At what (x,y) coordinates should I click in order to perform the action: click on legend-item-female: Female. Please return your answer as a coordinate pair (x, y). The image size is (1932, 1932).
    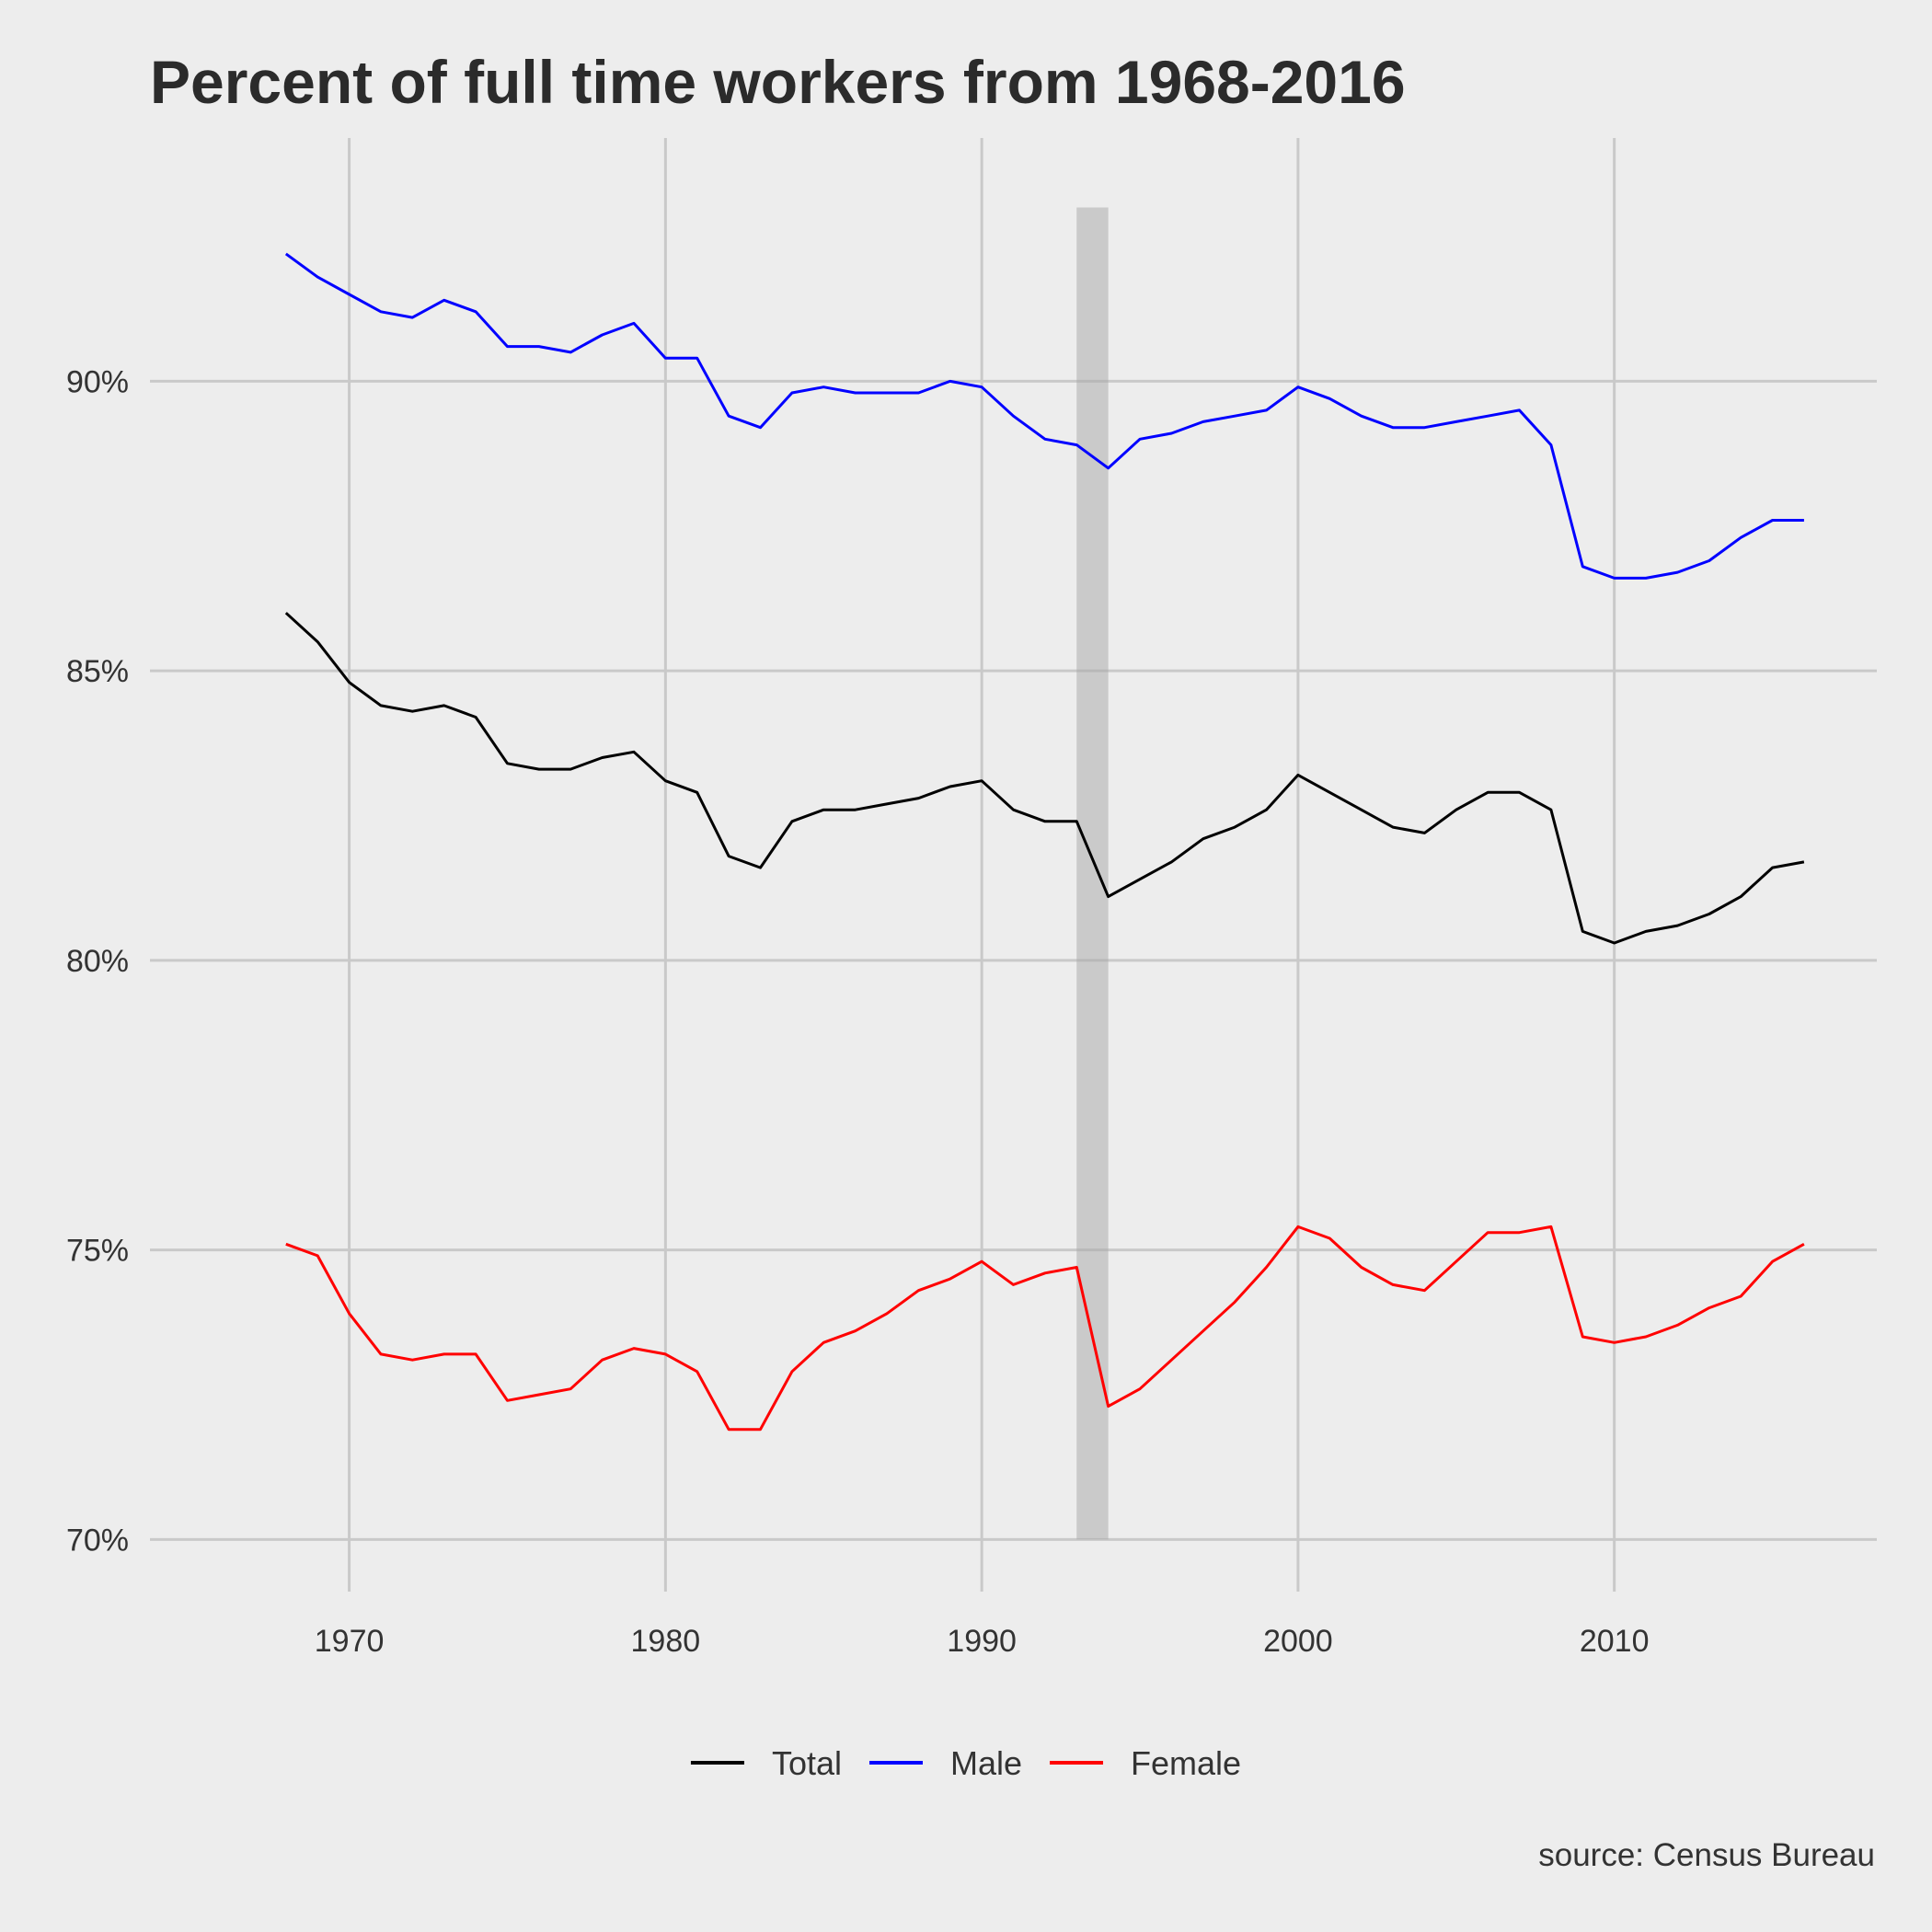
    Looking at the image, I should click on (1145, 1763).